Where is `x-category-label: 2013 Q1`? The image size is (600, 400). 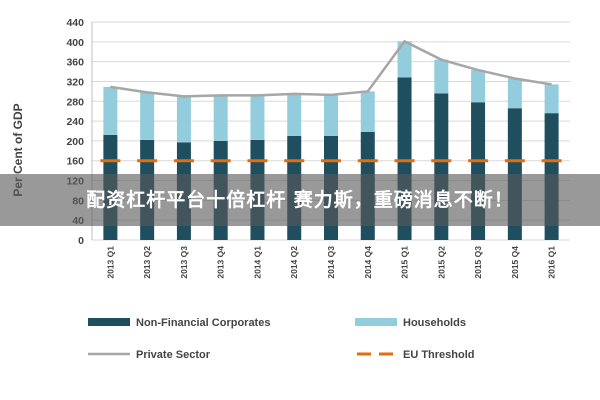
x-category-label: 2013 Q1 is located at coordinates (110, 262).